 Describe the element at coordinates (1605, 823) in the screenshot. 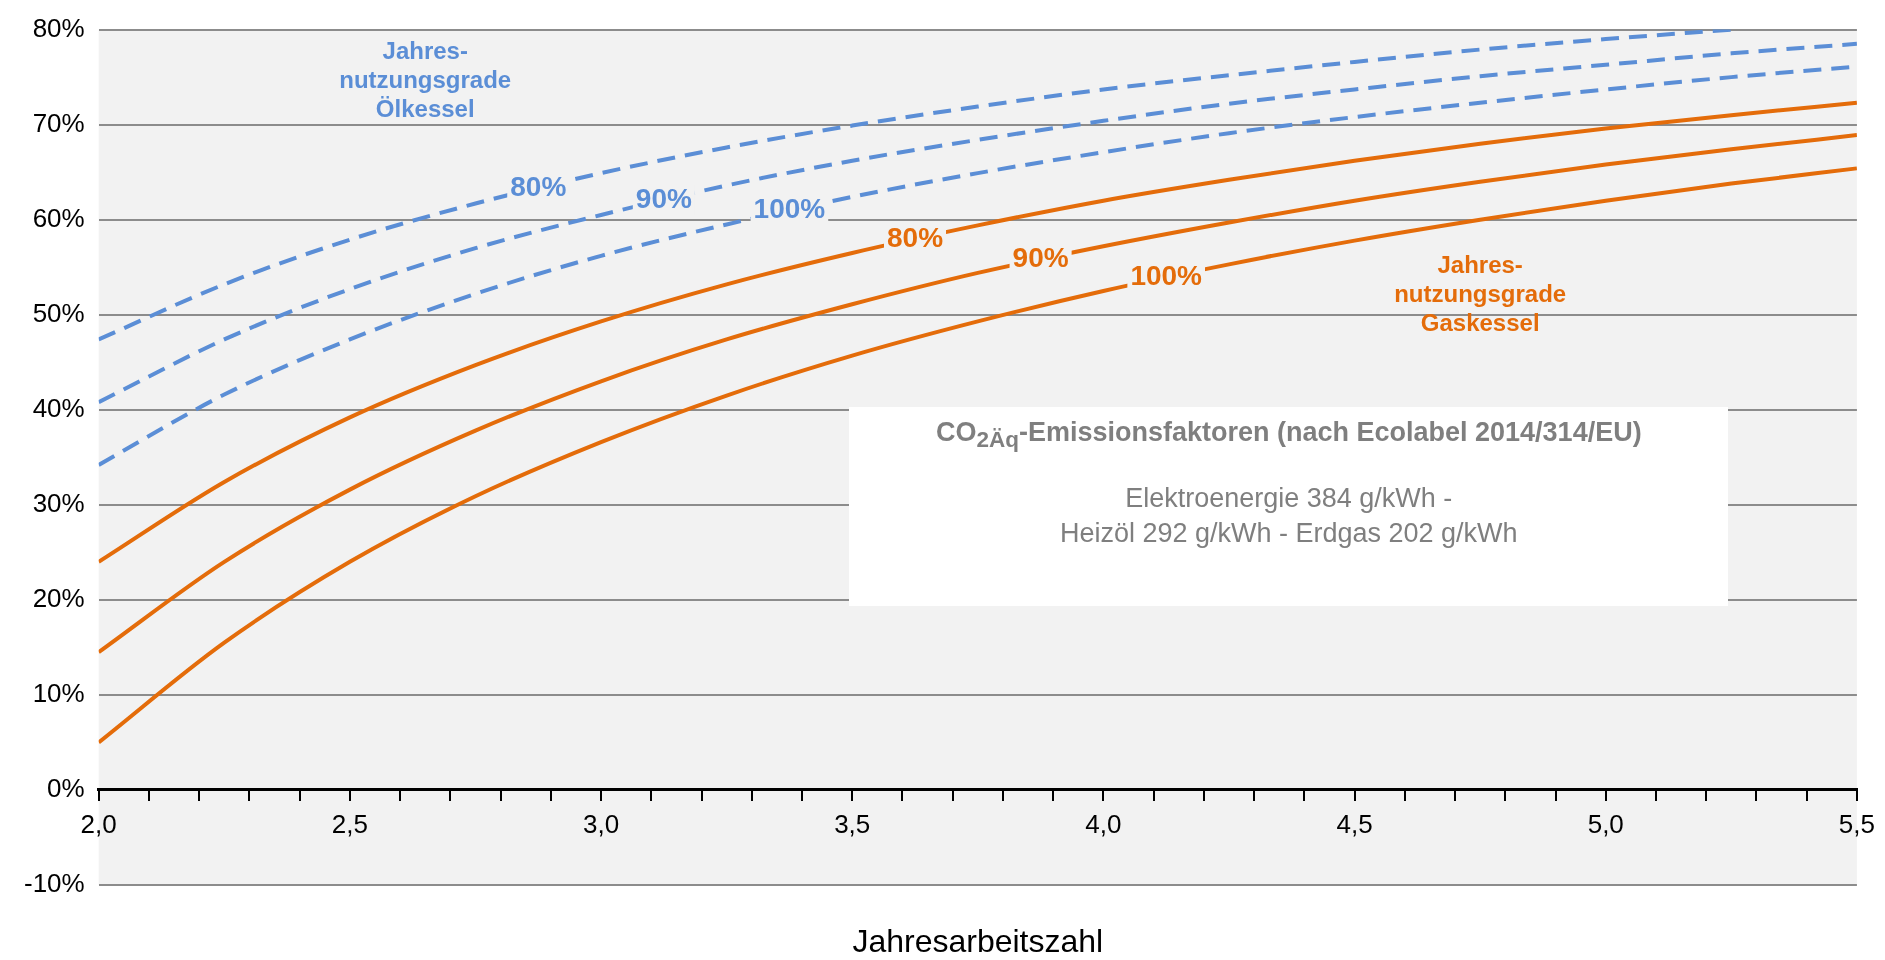

I see `x-tick-label: 5,0` at that location.